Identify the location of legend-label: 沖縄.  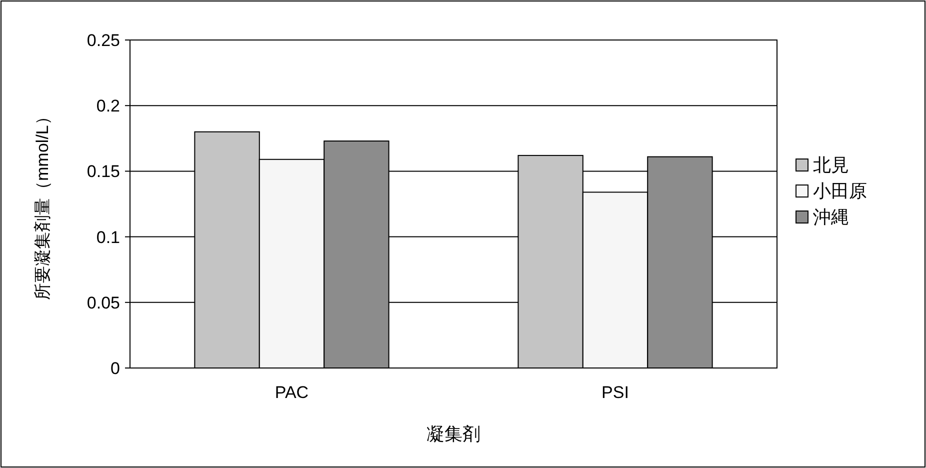
(831, 217).